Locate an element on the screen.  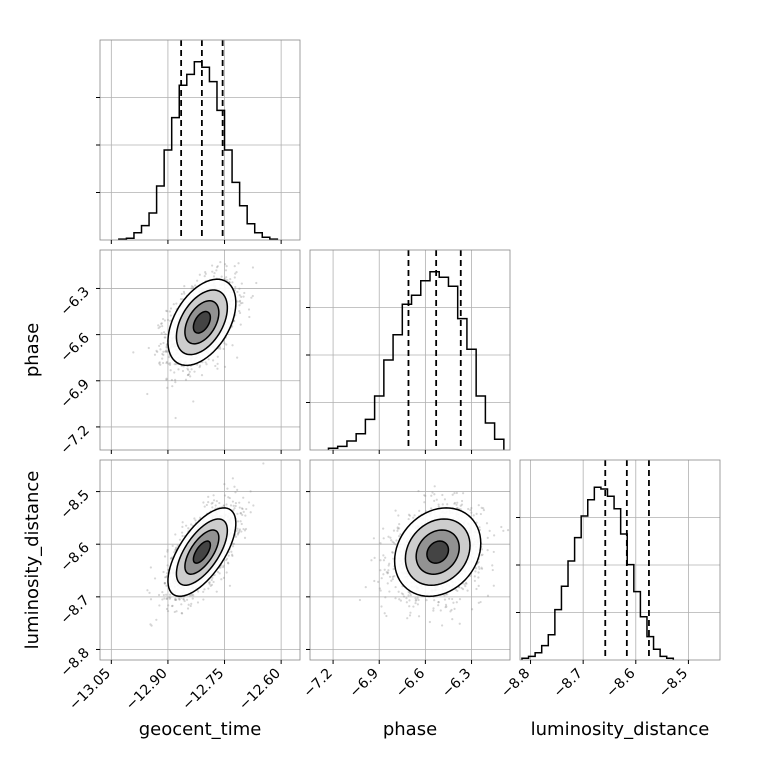
contour-line is located at coordinates (202, 552).